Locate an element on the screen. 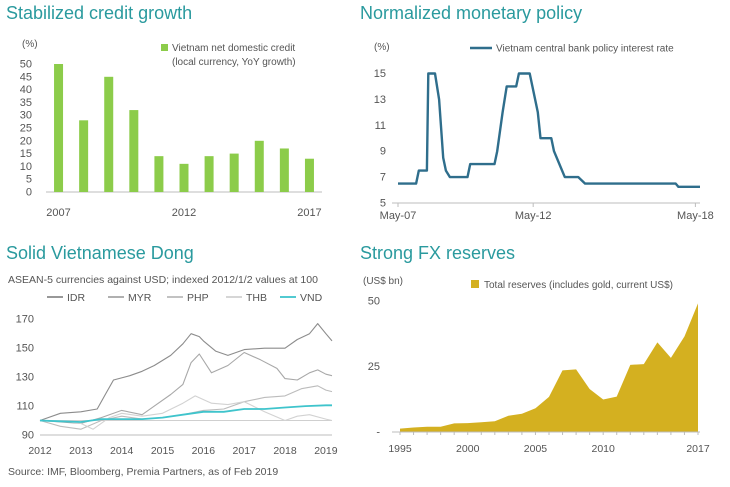  fx-y-tick-label: 25 is located at coordinates (374, 367).